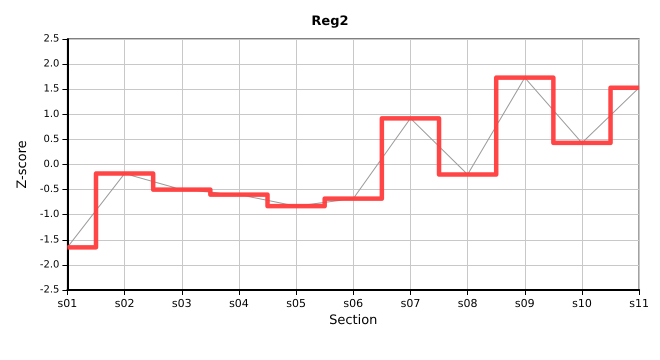 This screenshot has width=660, height=360. Describe the element at coordinates (52, 64) in the screenshot. I see `y-tick-label: 2.0` at that location.